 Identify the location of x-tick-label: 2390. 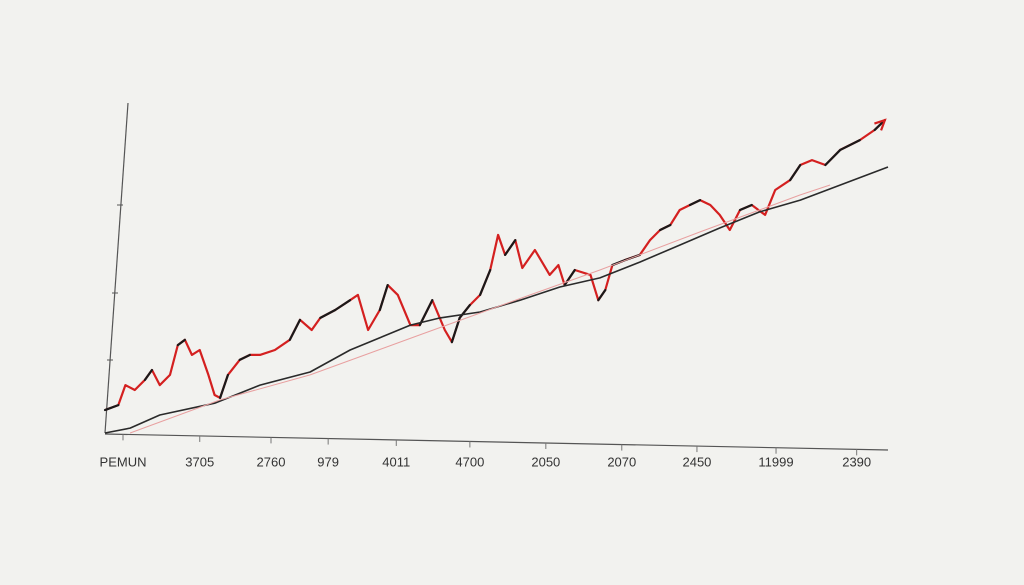
(856, 461).